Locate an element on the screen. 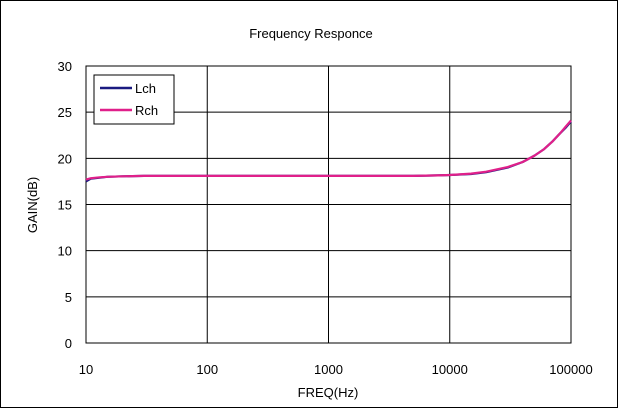 The width and height of the screenshot is (618, 413). data-series is located at coordinates (328, 151).